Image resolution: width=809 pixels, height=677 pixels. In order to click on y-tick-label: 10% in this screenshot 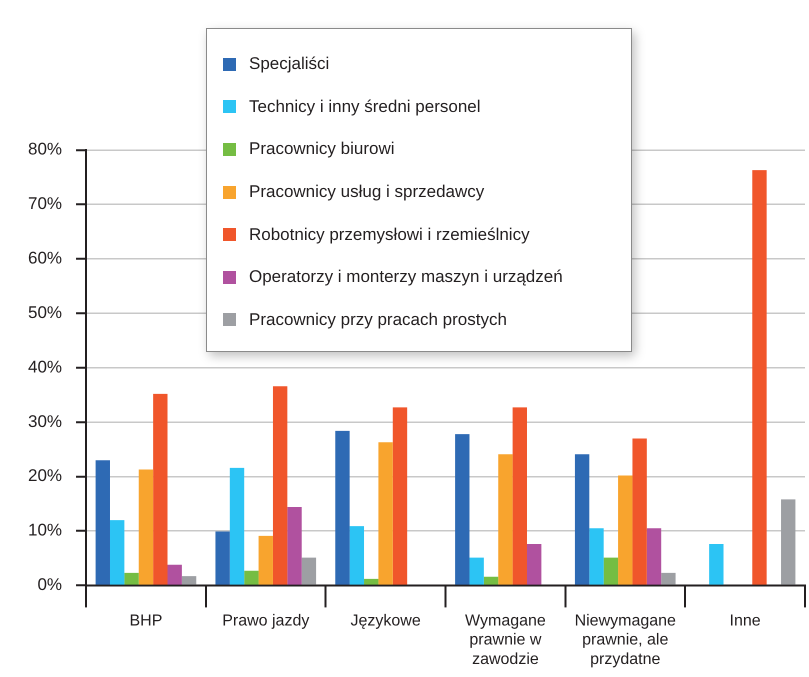, I will do `click(45, 530)`.